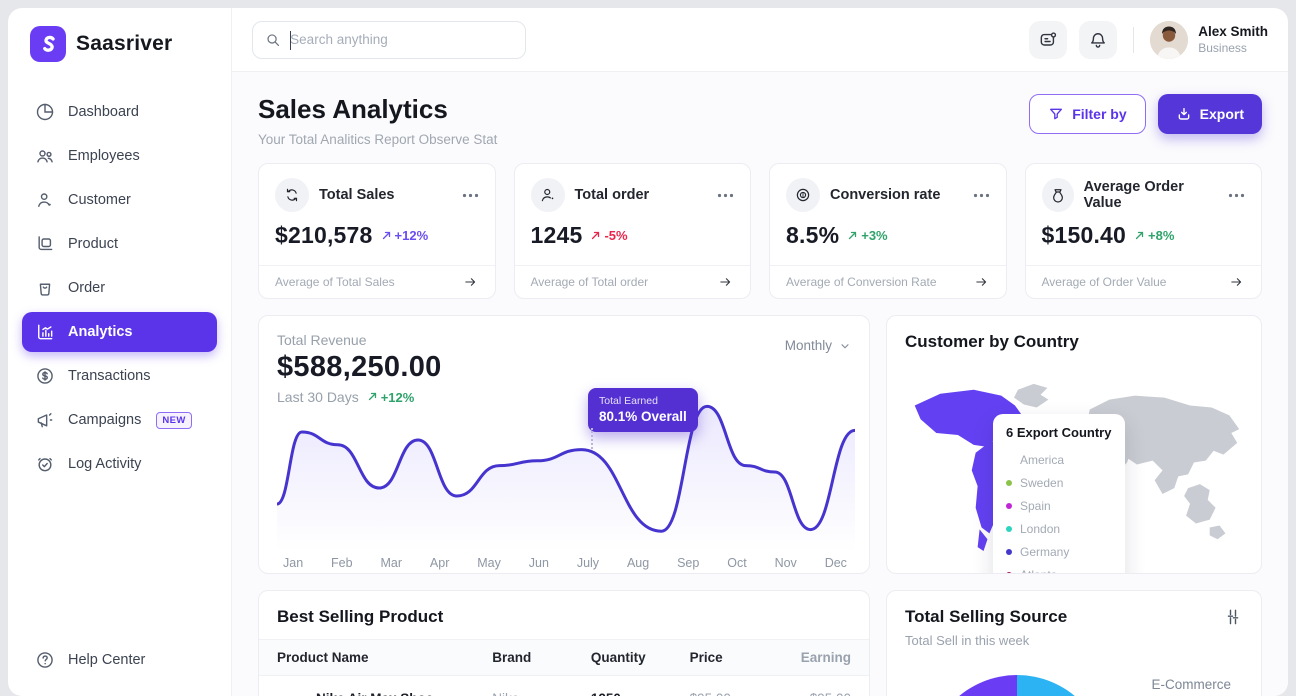  Describe the element at coordinates (835, 563) in the screenshot. I see `x-tick-label: Dec` at that location.